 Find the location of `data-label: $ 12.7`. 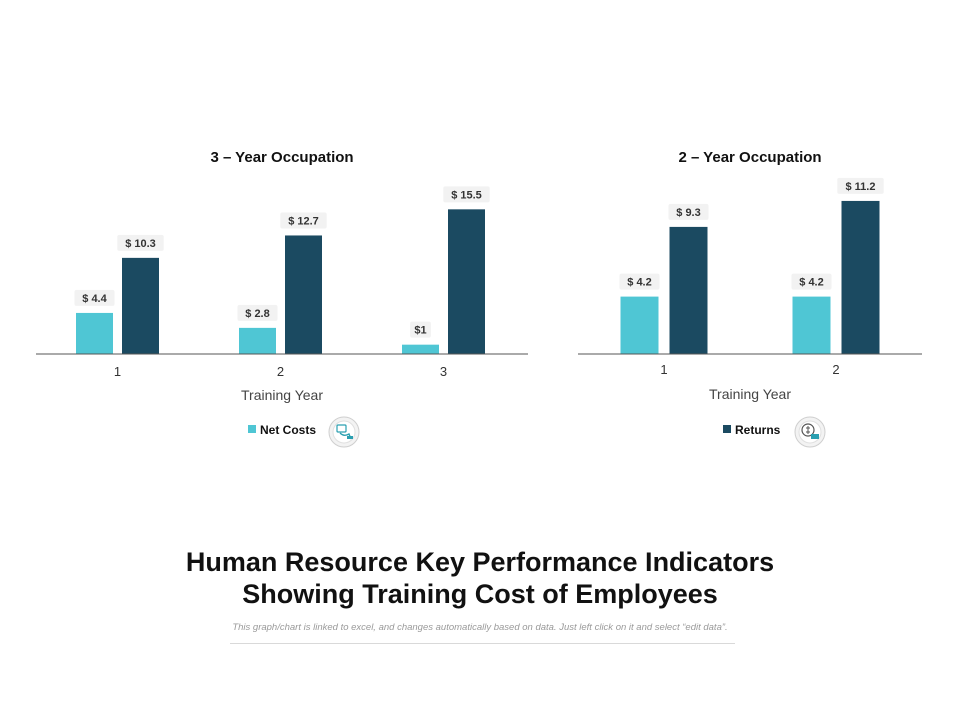

data-label: $ 12.7 is located at coordinates (303, 221).